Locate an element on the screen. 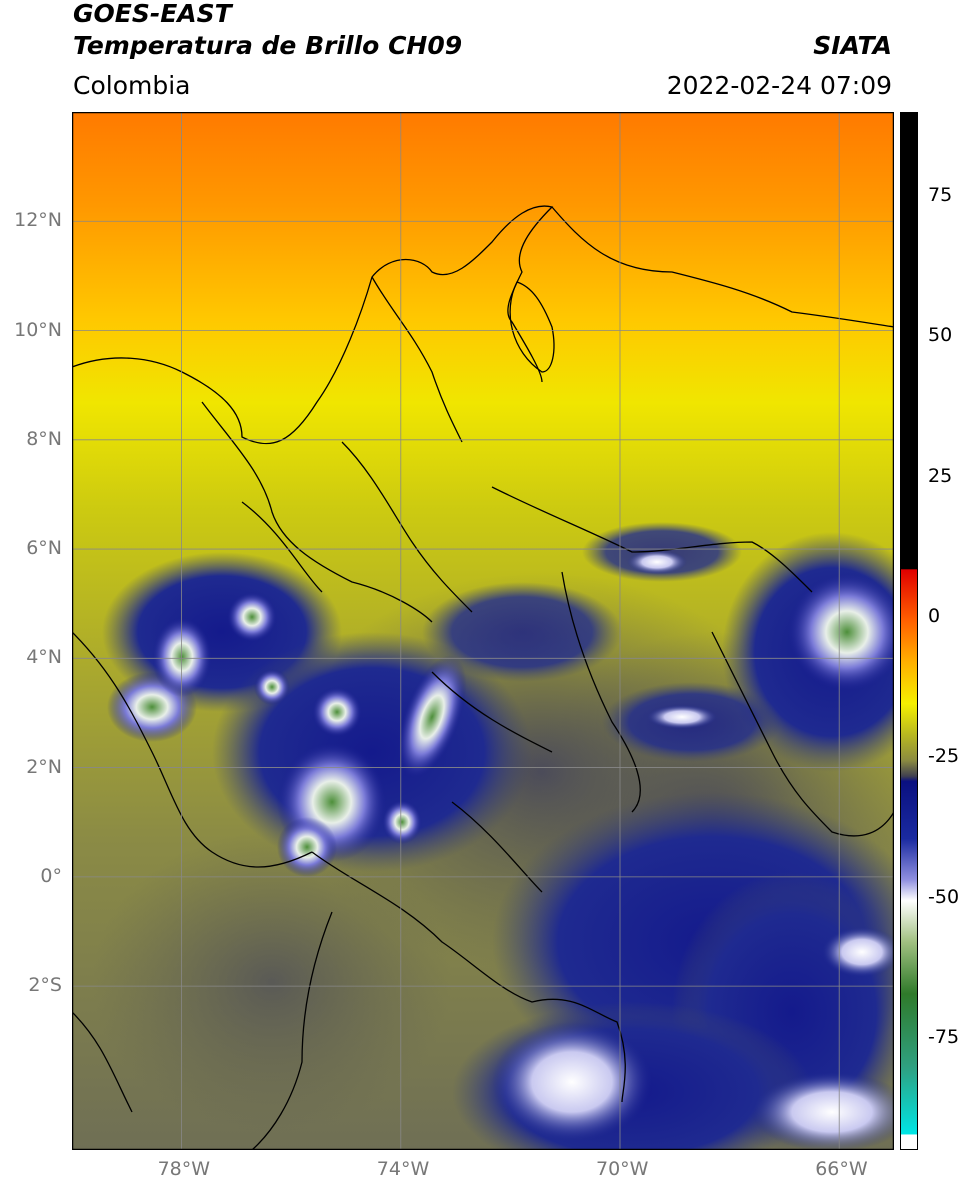 The image size is (966, 1190). colorbar-tick-label: 25 is located at coordinates (940, 475).